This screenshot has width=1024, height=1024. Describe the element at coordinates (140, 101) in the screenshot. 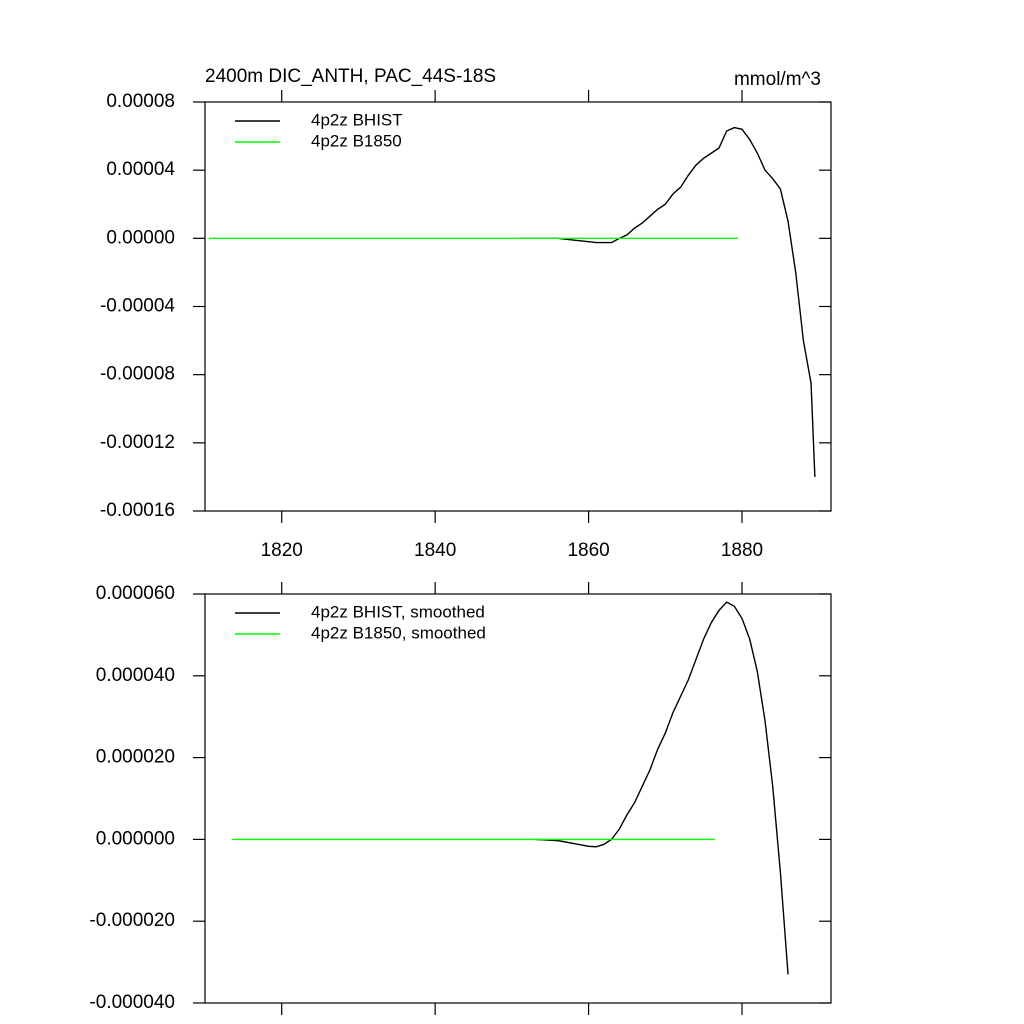

I see `y-tick-label: 0.00008` at that location.